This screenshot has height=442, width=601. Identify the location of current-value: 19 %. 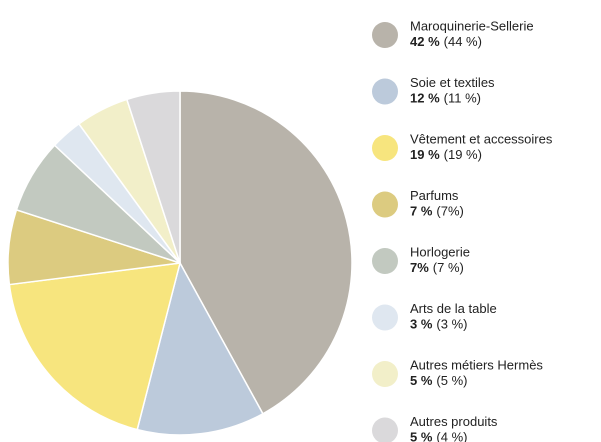
(425, 154).